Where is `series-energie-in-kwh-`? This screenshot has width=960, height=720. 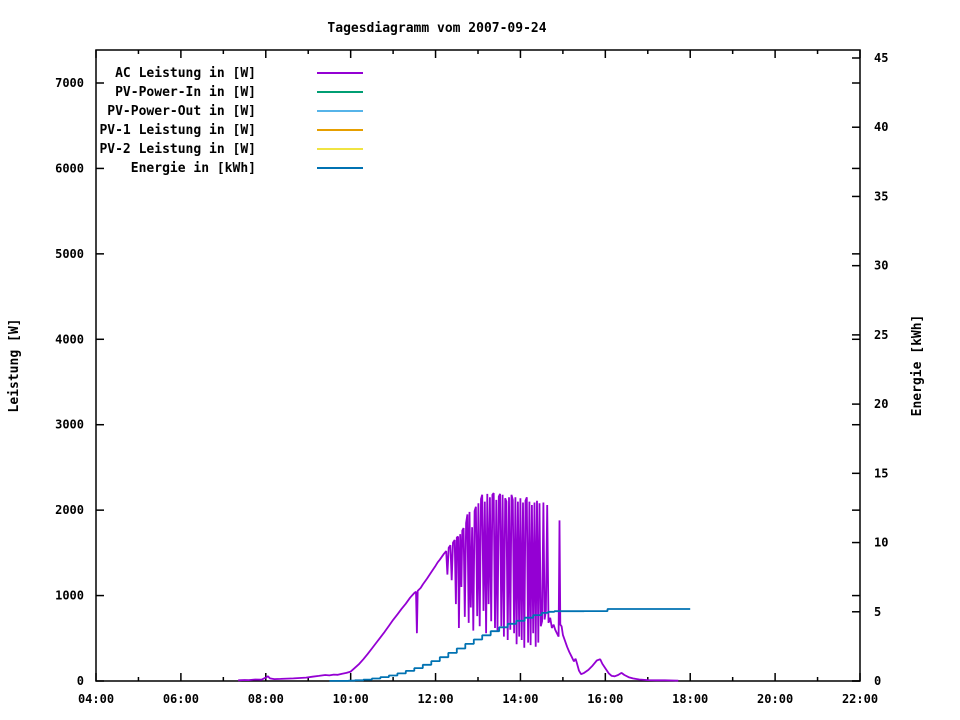
series-energie-in-kwh- is located at coordinates (510, 645).